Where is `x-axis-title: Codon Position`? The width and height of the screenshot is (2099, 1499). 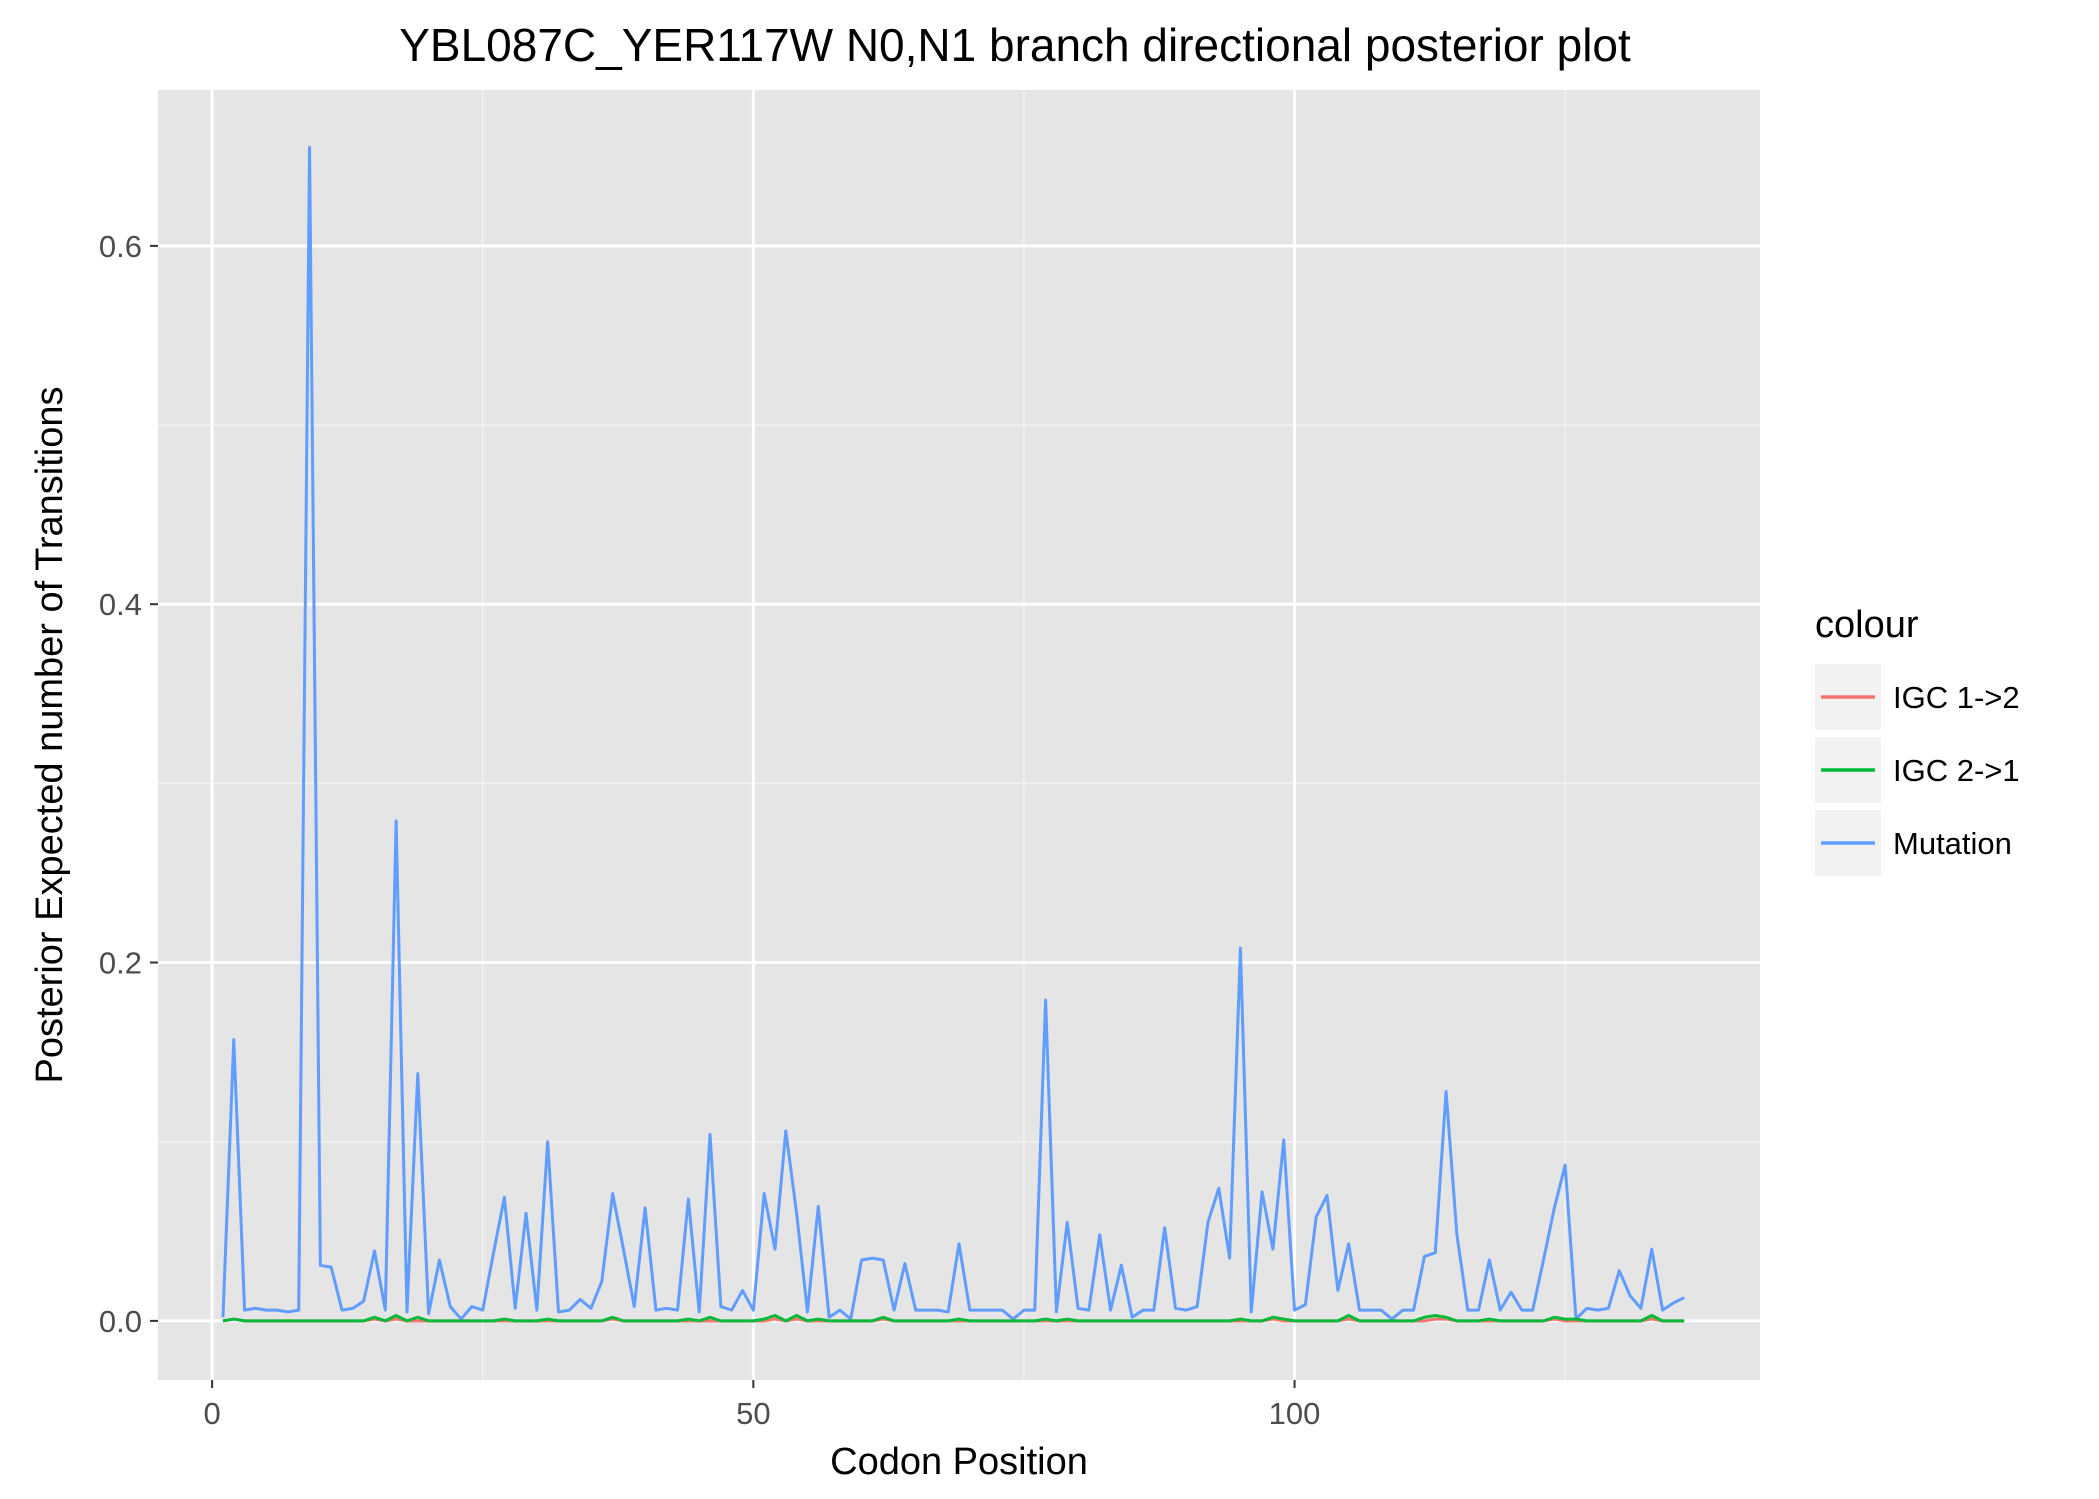 x-axis-title: Codon Position is located at coordinates (959, 1462).